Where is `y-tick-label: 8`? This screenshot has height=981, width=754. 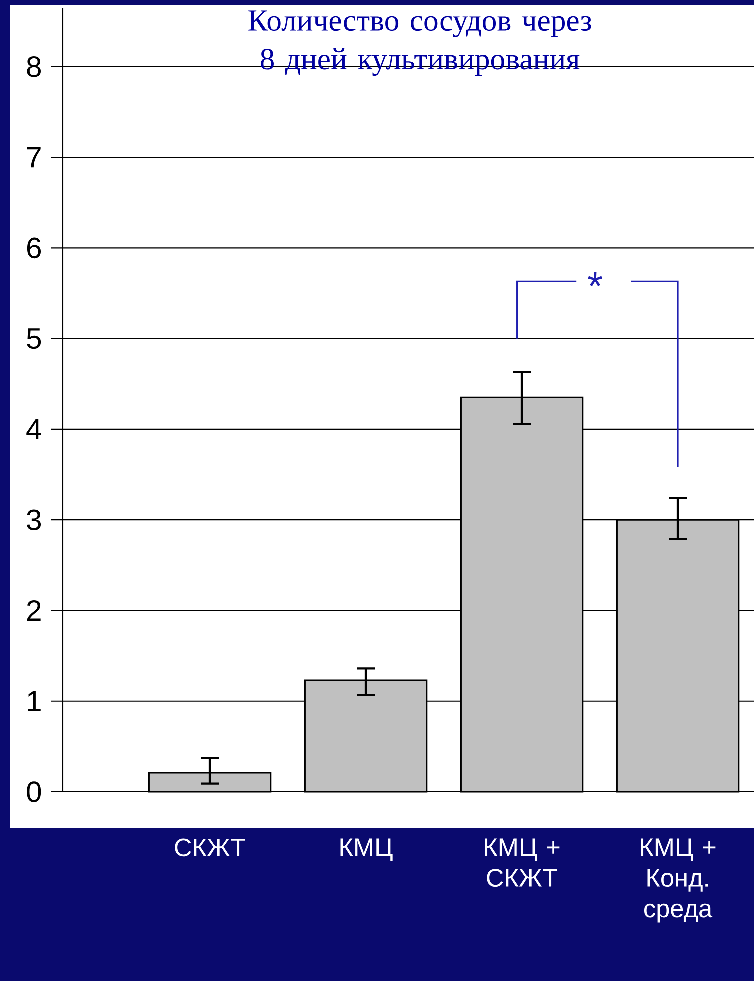 y-tick-label: 8 is located at coordinates (34, 67).